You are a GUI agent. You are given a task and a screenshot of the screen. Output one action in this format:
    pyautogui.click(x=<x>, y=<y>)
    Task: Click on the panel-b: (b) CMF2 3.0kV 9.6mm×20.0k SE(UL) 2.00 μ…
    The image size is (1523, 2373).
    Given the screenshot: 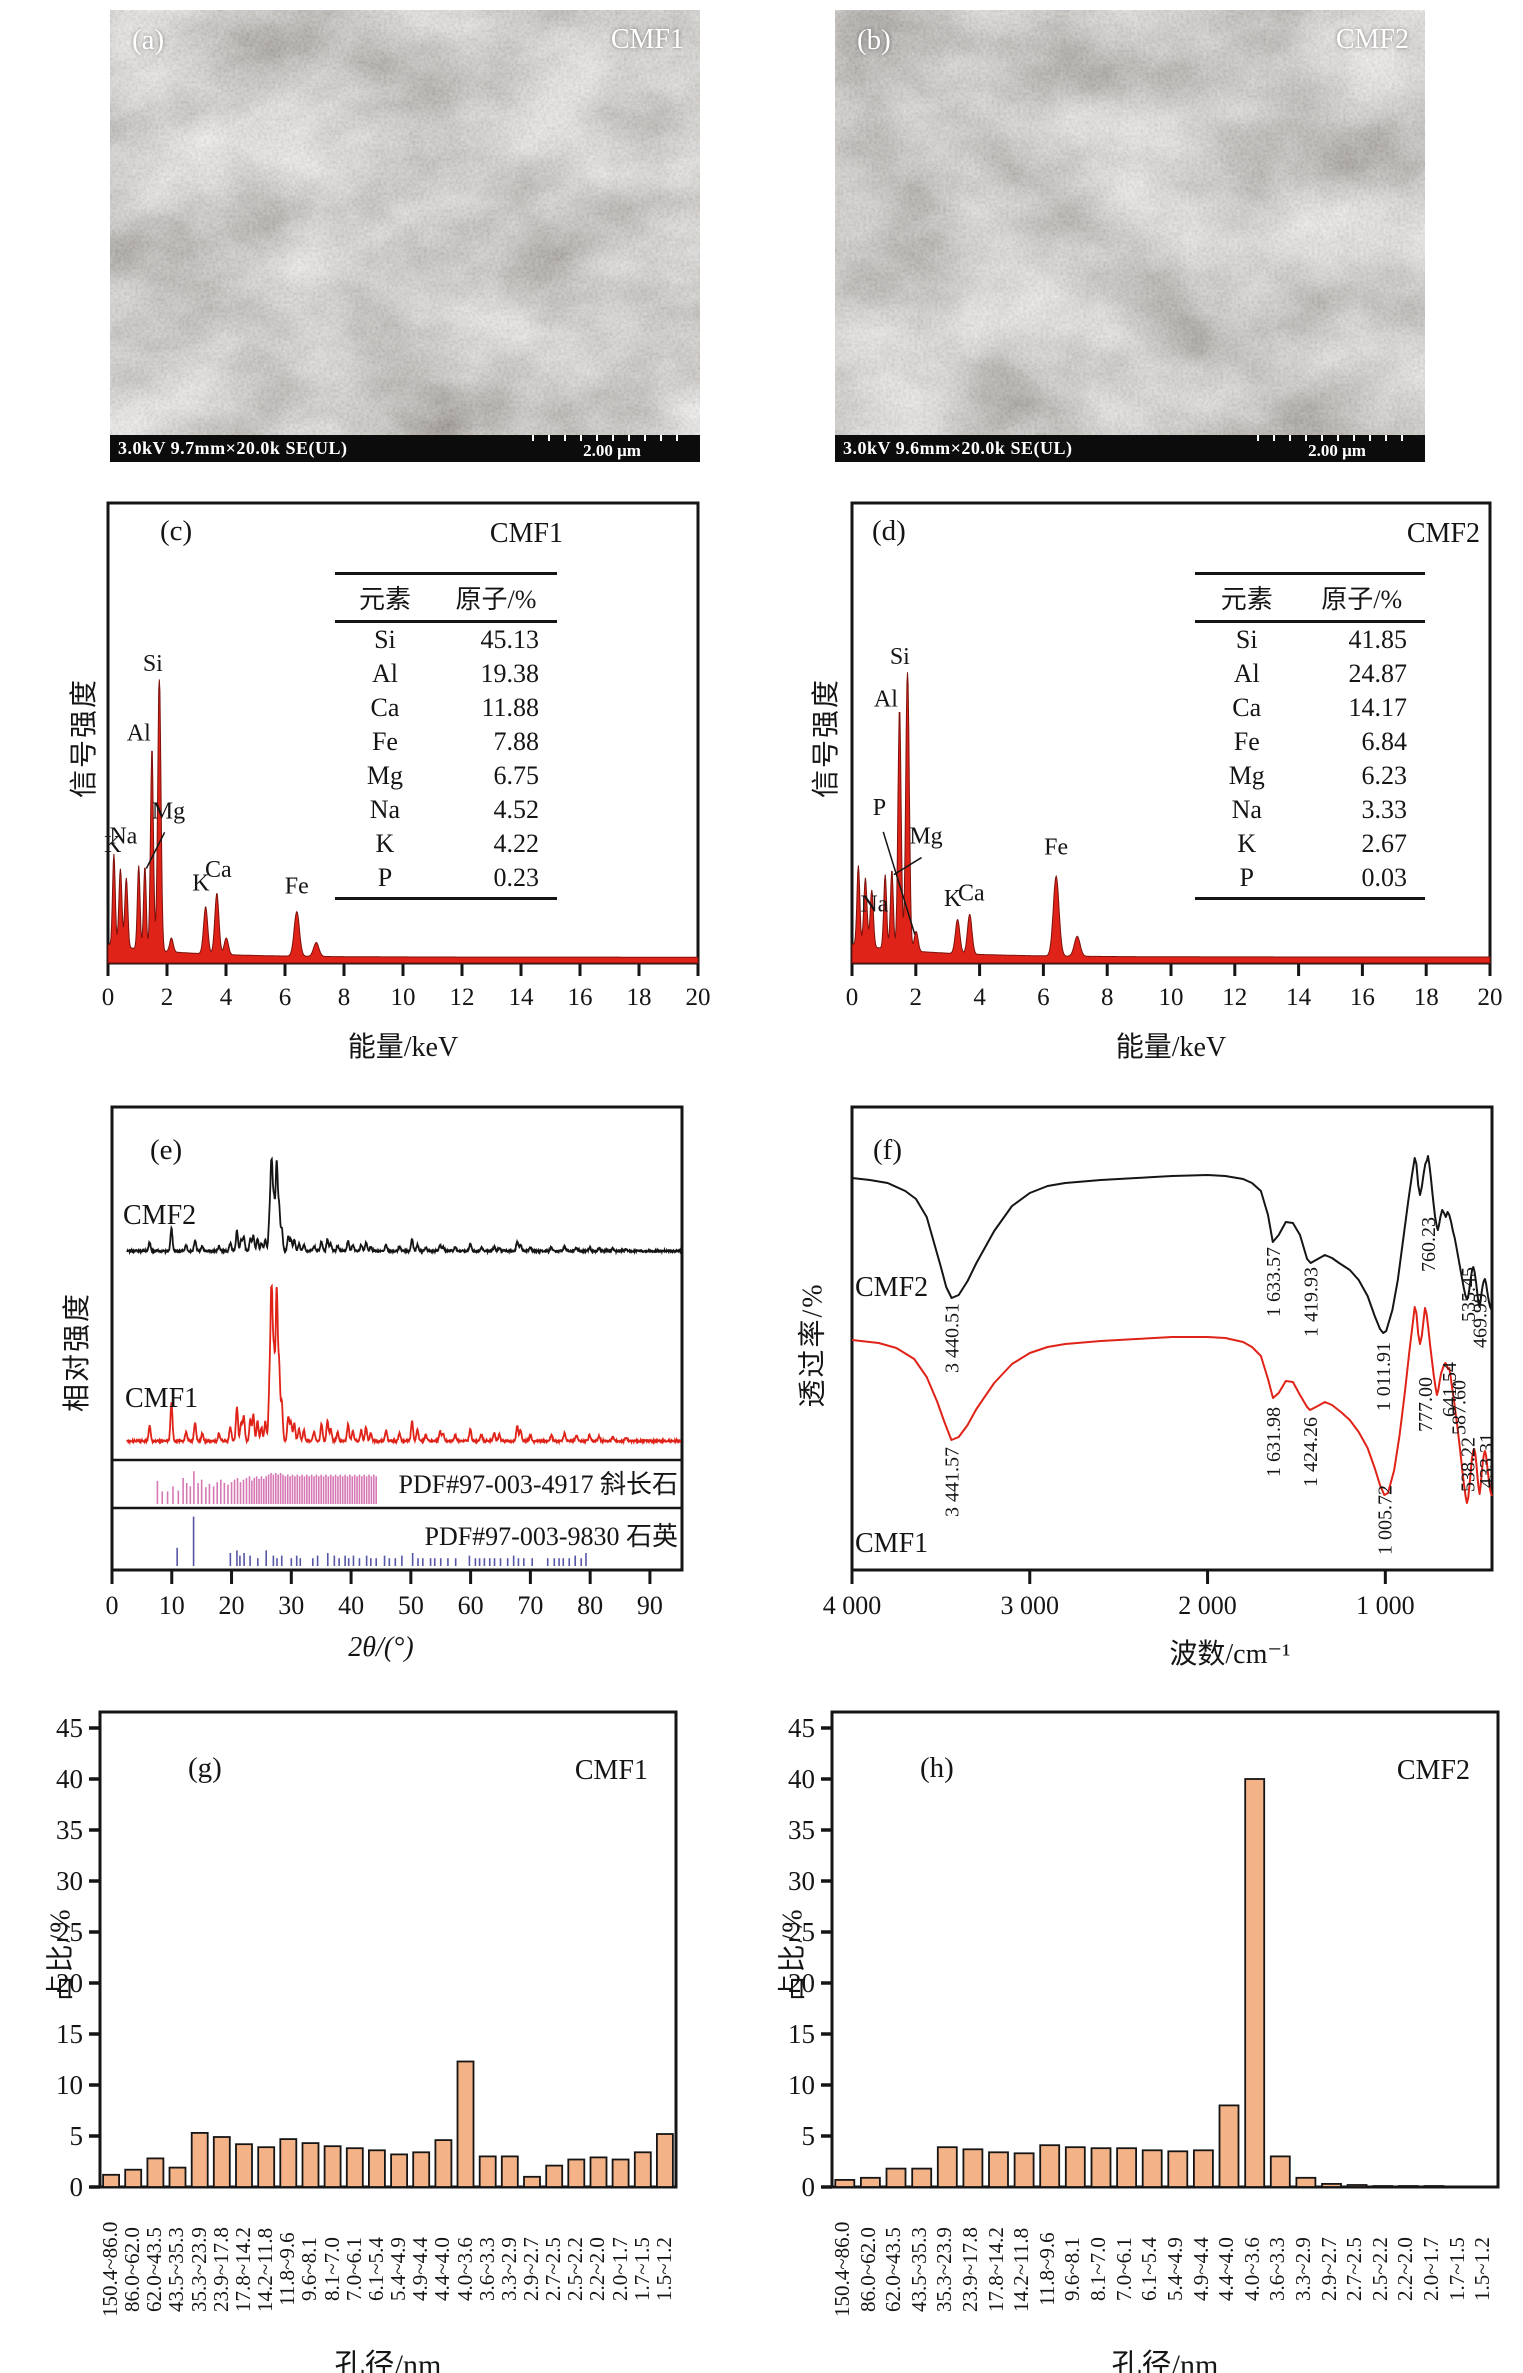 What is the action you would take?
    pyautogui.click(x=1130, y=236)
    